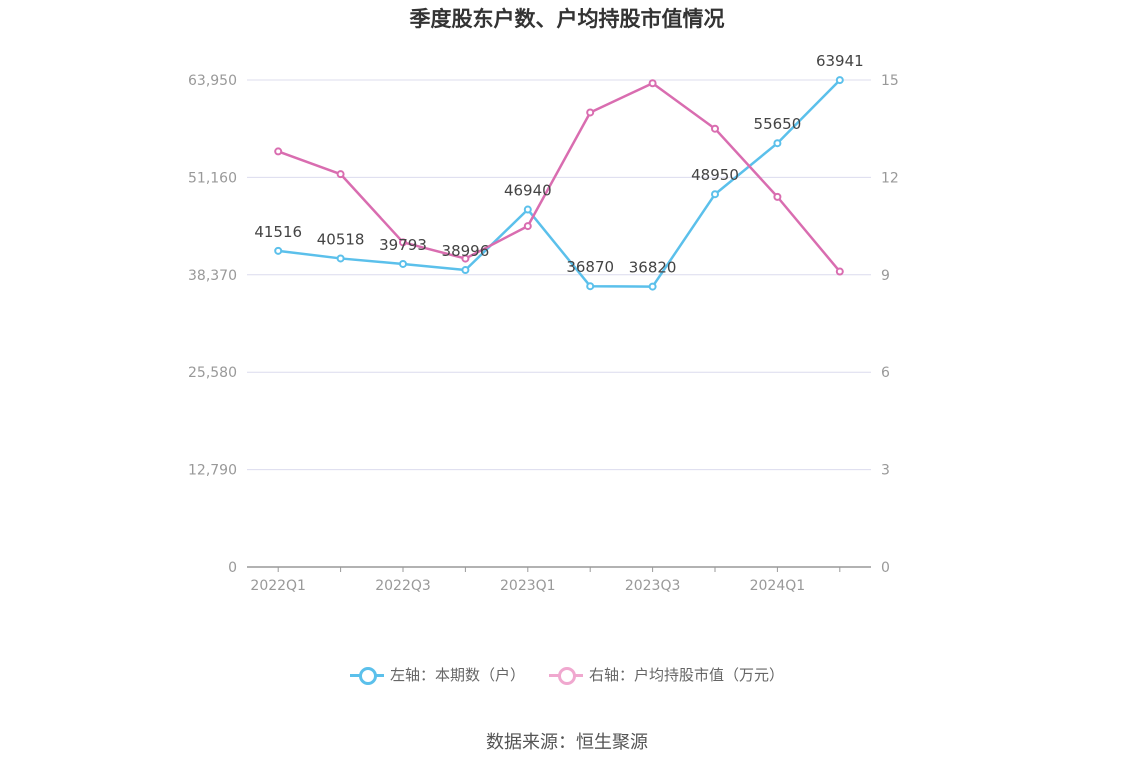 The width and height of the screenshot is (1134, 766). Describe the element at coordinates (457, 675) in the screenshot. I see `legend-left-series-label: 左轴：本期数（户）` at that location.